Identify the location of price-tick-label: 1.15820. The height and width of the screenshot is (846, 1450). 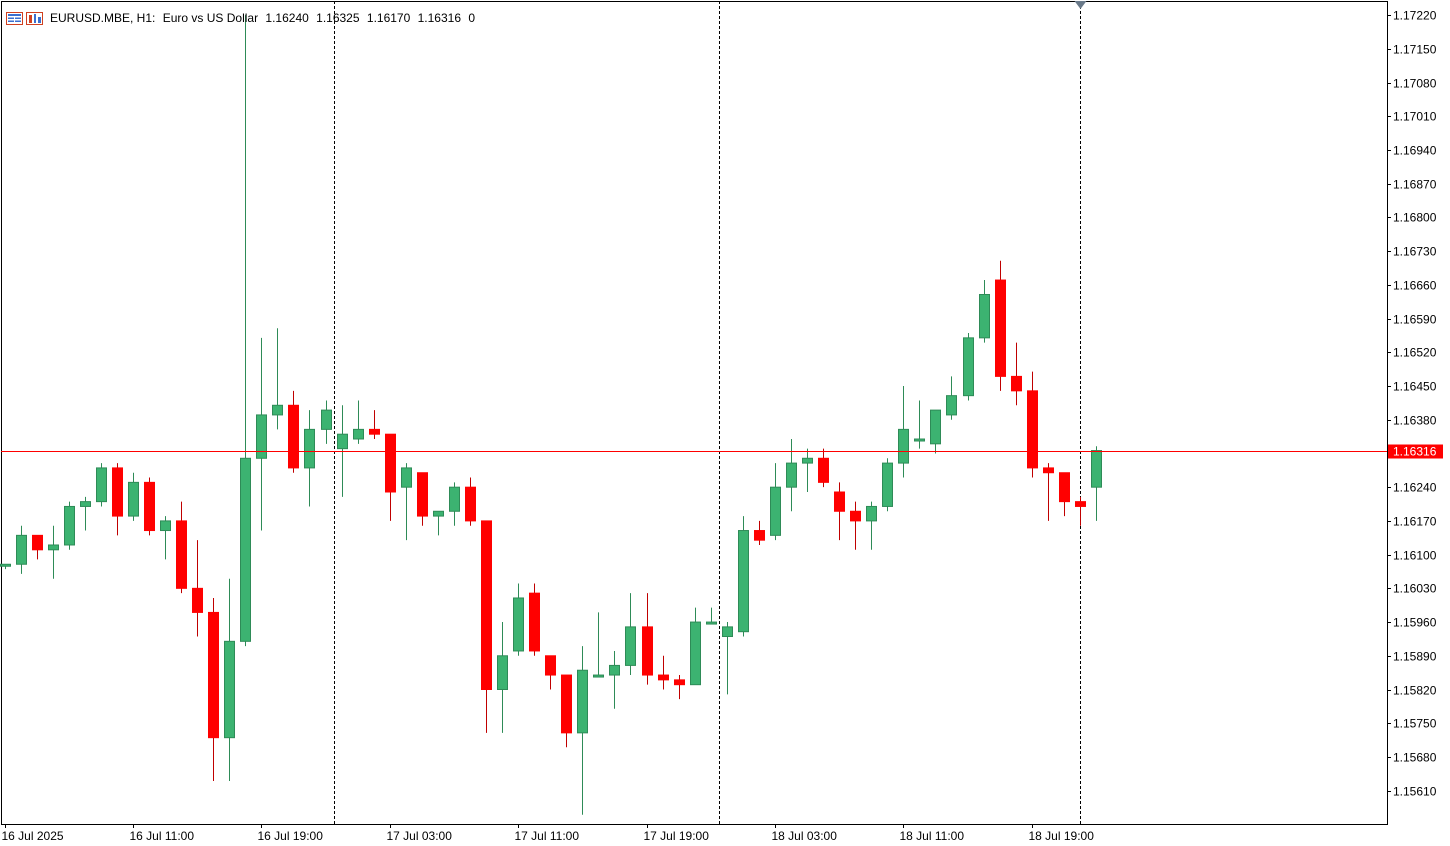
(1415, 691).